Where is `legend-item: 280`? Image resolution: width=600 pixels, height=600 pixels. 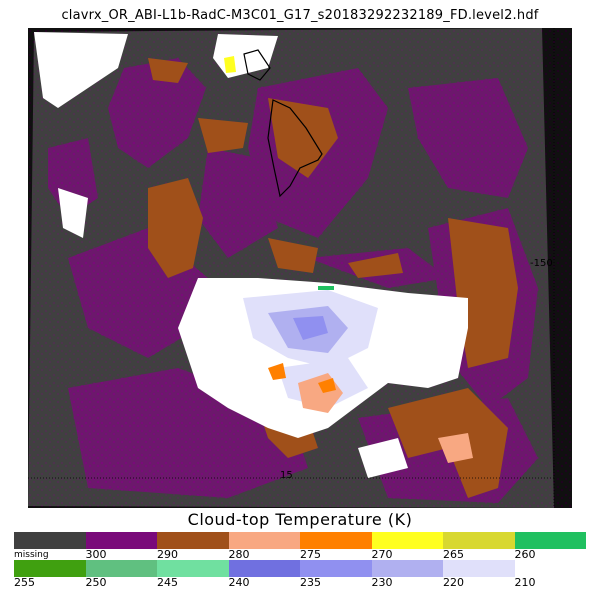
legend-item: 280 is located at coordinates (264, 546).